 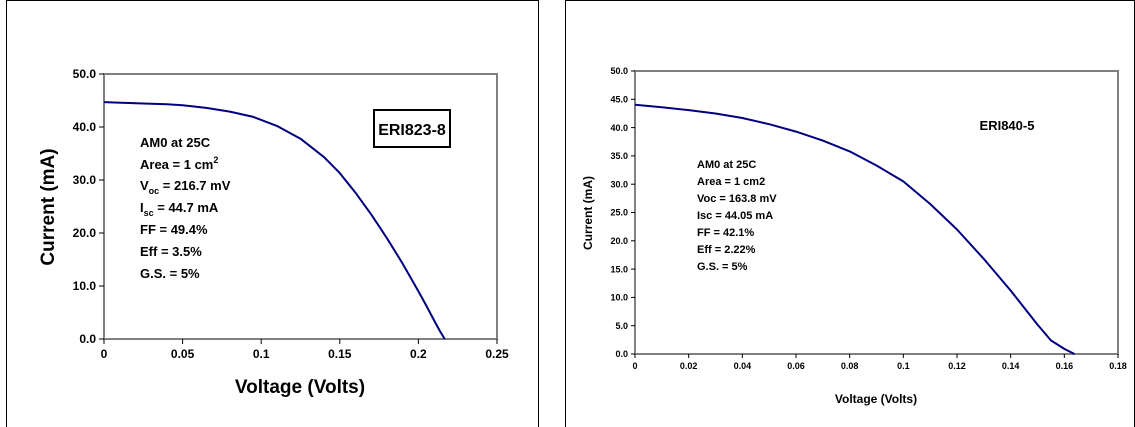 I want to click on x-tick-label: 0.04, so click(x=743, y=366).